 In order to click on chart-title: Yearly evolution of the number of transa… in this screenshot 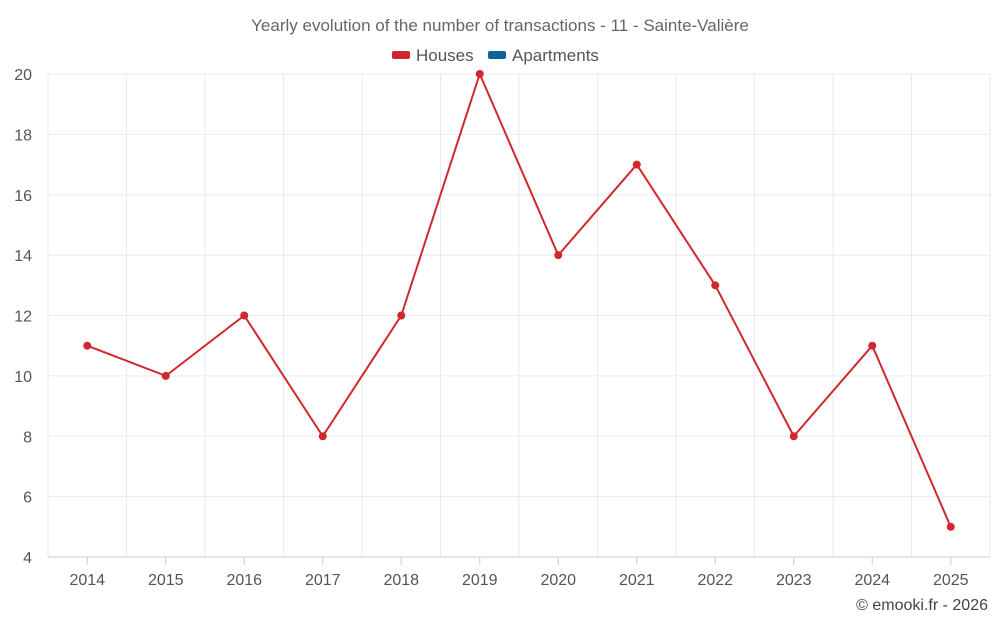, I will do `click(500, 25)`.